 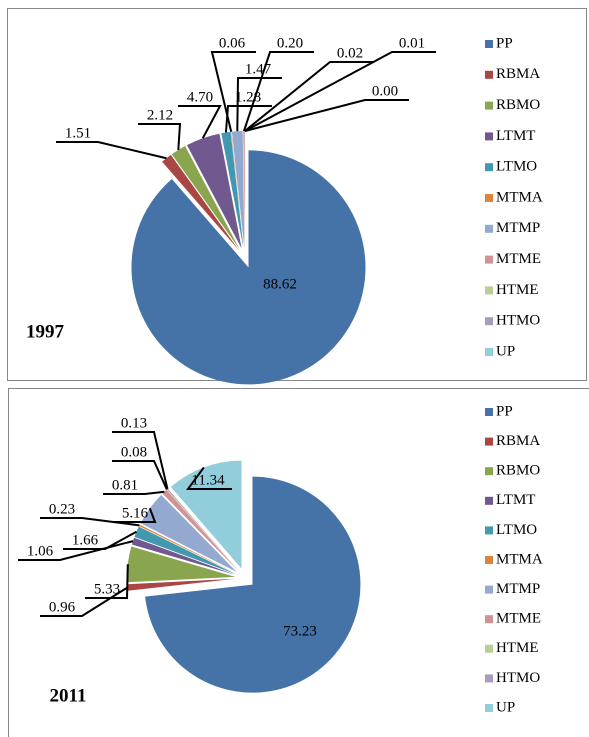 What do you see at coordinates (78, 133) in the screenshot?
I see `data-label: 1.51` at bounding box center [78, 133].